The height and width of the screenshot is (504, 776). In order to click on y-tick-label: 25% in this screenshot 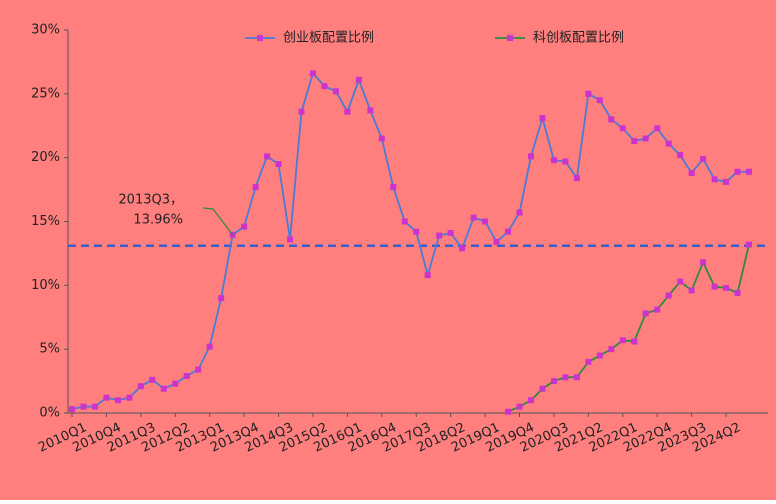, I will do `click(45, 93)`.